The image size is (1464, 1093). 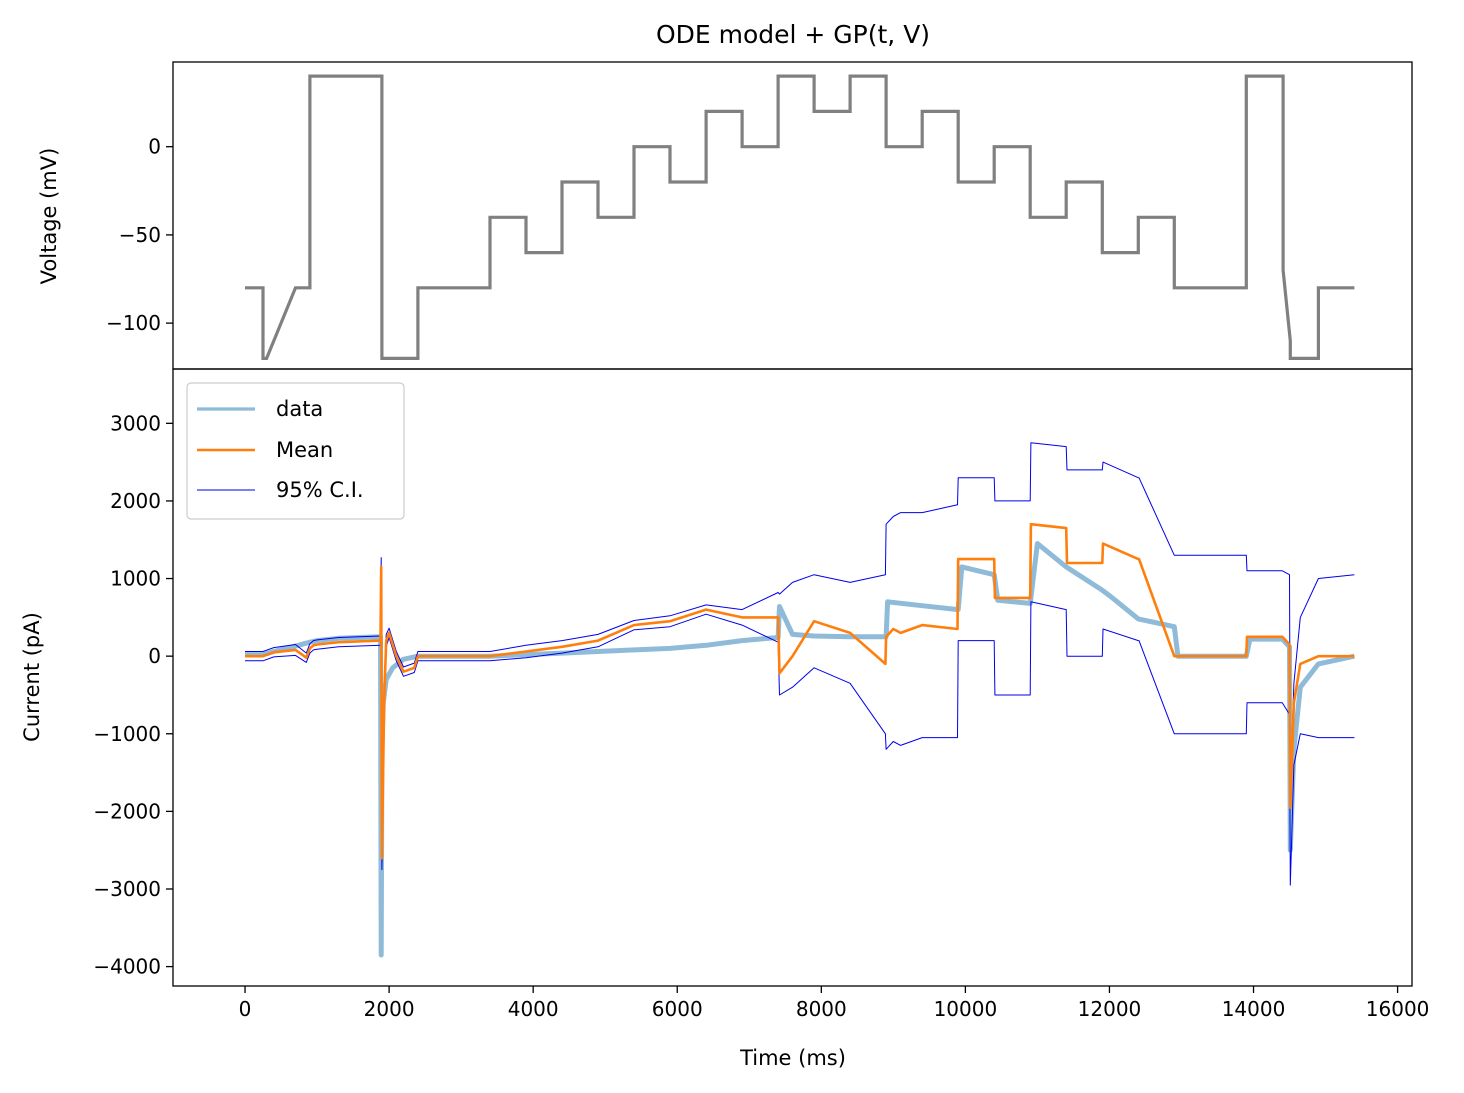 I want to click on legend-box, so click(x=295, y=451).